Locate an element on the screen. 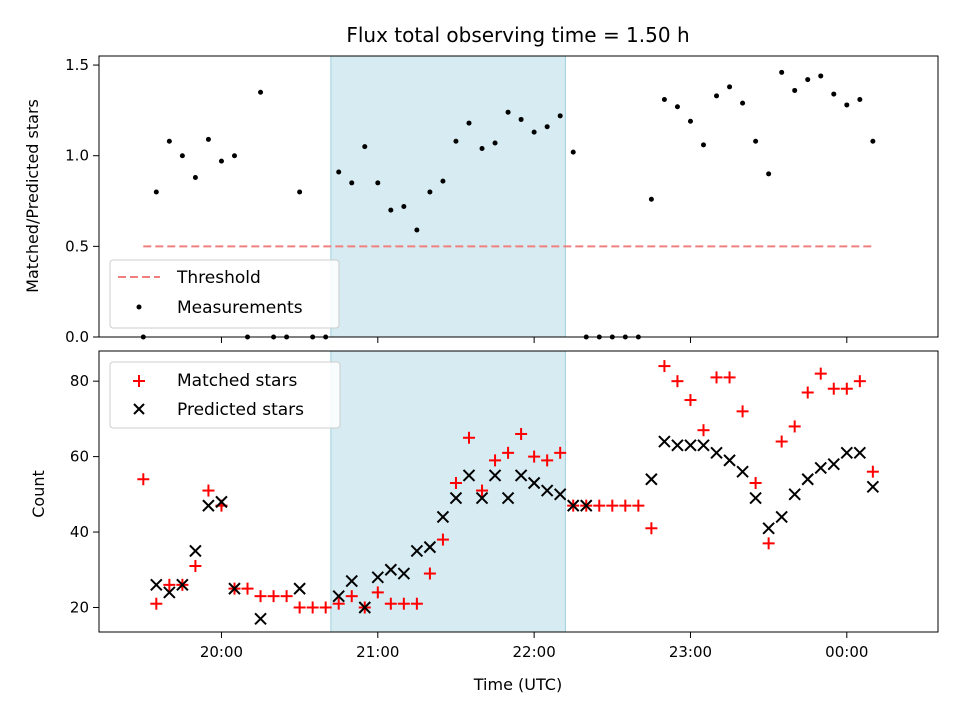 Image resolution: width=960 pixels, height=720 pixels. ratio-legend-box is located at coordinates (224, 294).